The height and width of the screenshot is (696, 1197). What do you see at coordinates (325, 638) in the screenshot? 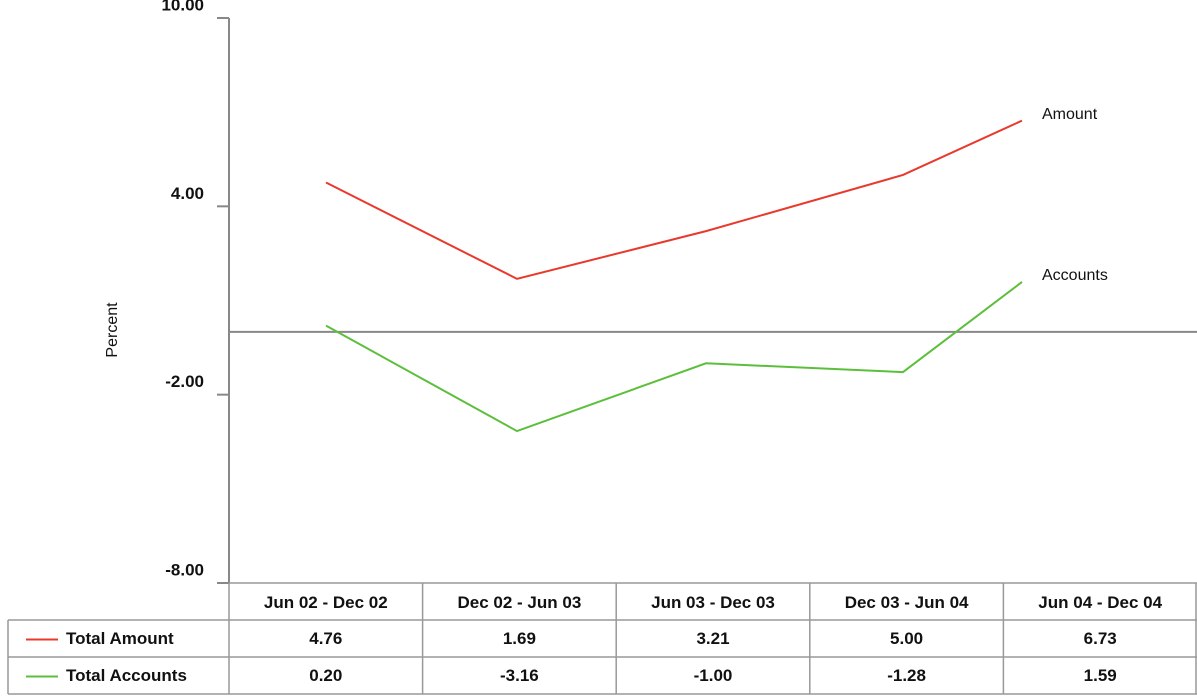
I see `value-label: 4.76` at bounding box center [325, 638].